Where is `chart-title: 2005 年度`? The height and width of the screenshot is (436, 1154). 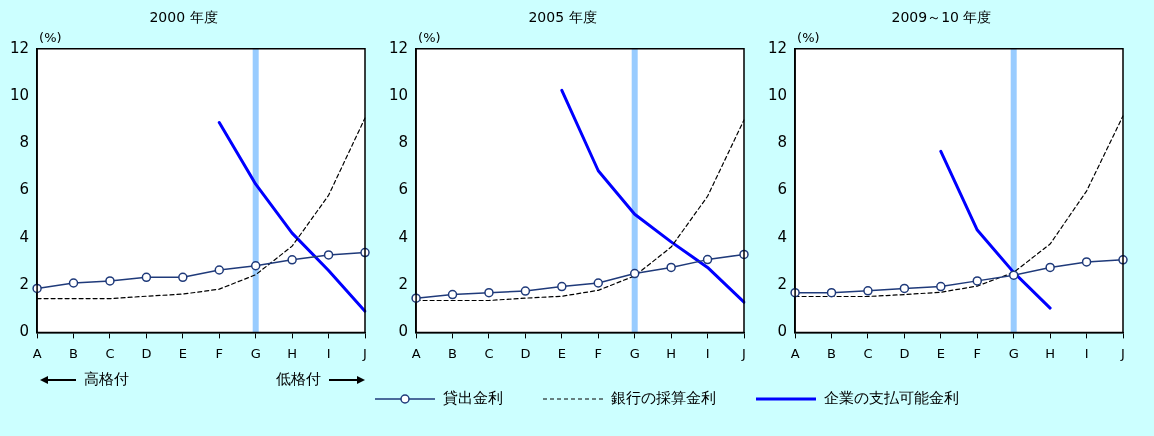
chart-title: 2005 年度 is located at coordinates (562, 17).